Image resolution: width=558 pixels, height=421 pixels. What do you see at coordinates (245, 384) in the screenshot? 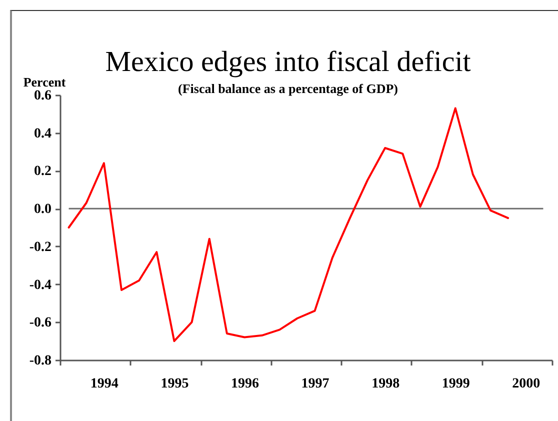
I see `x-tick-label: 1996` at bounding box center [245, 384].